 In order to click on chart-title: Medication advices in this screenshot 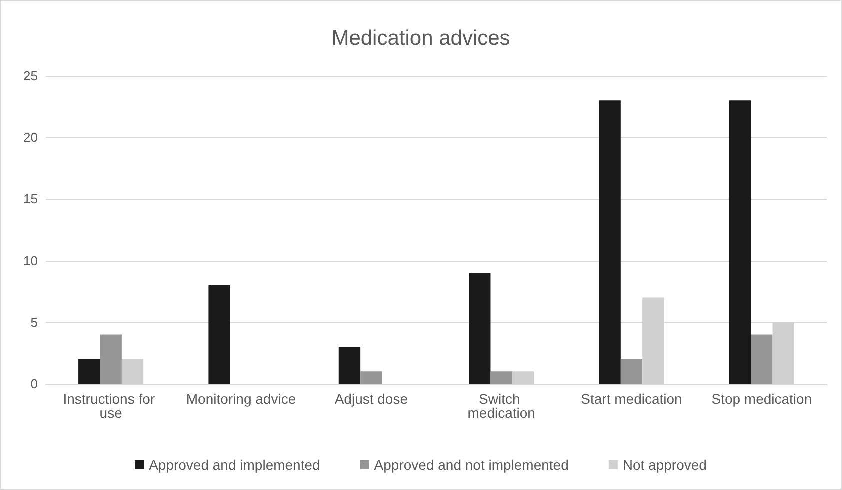, I will do `click(421, 38)`.